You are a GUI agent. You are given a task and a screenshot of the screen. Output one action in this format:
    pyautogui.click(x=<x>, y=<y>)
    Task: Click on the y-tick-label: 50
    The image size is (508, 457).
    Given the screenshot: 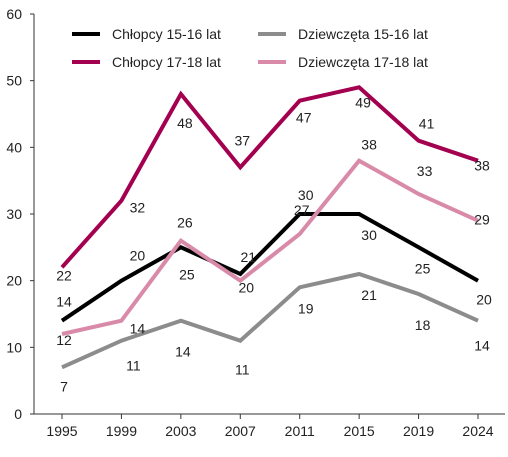 What is the action you would take?
    pyautogui.click(x=14, y=81)
    